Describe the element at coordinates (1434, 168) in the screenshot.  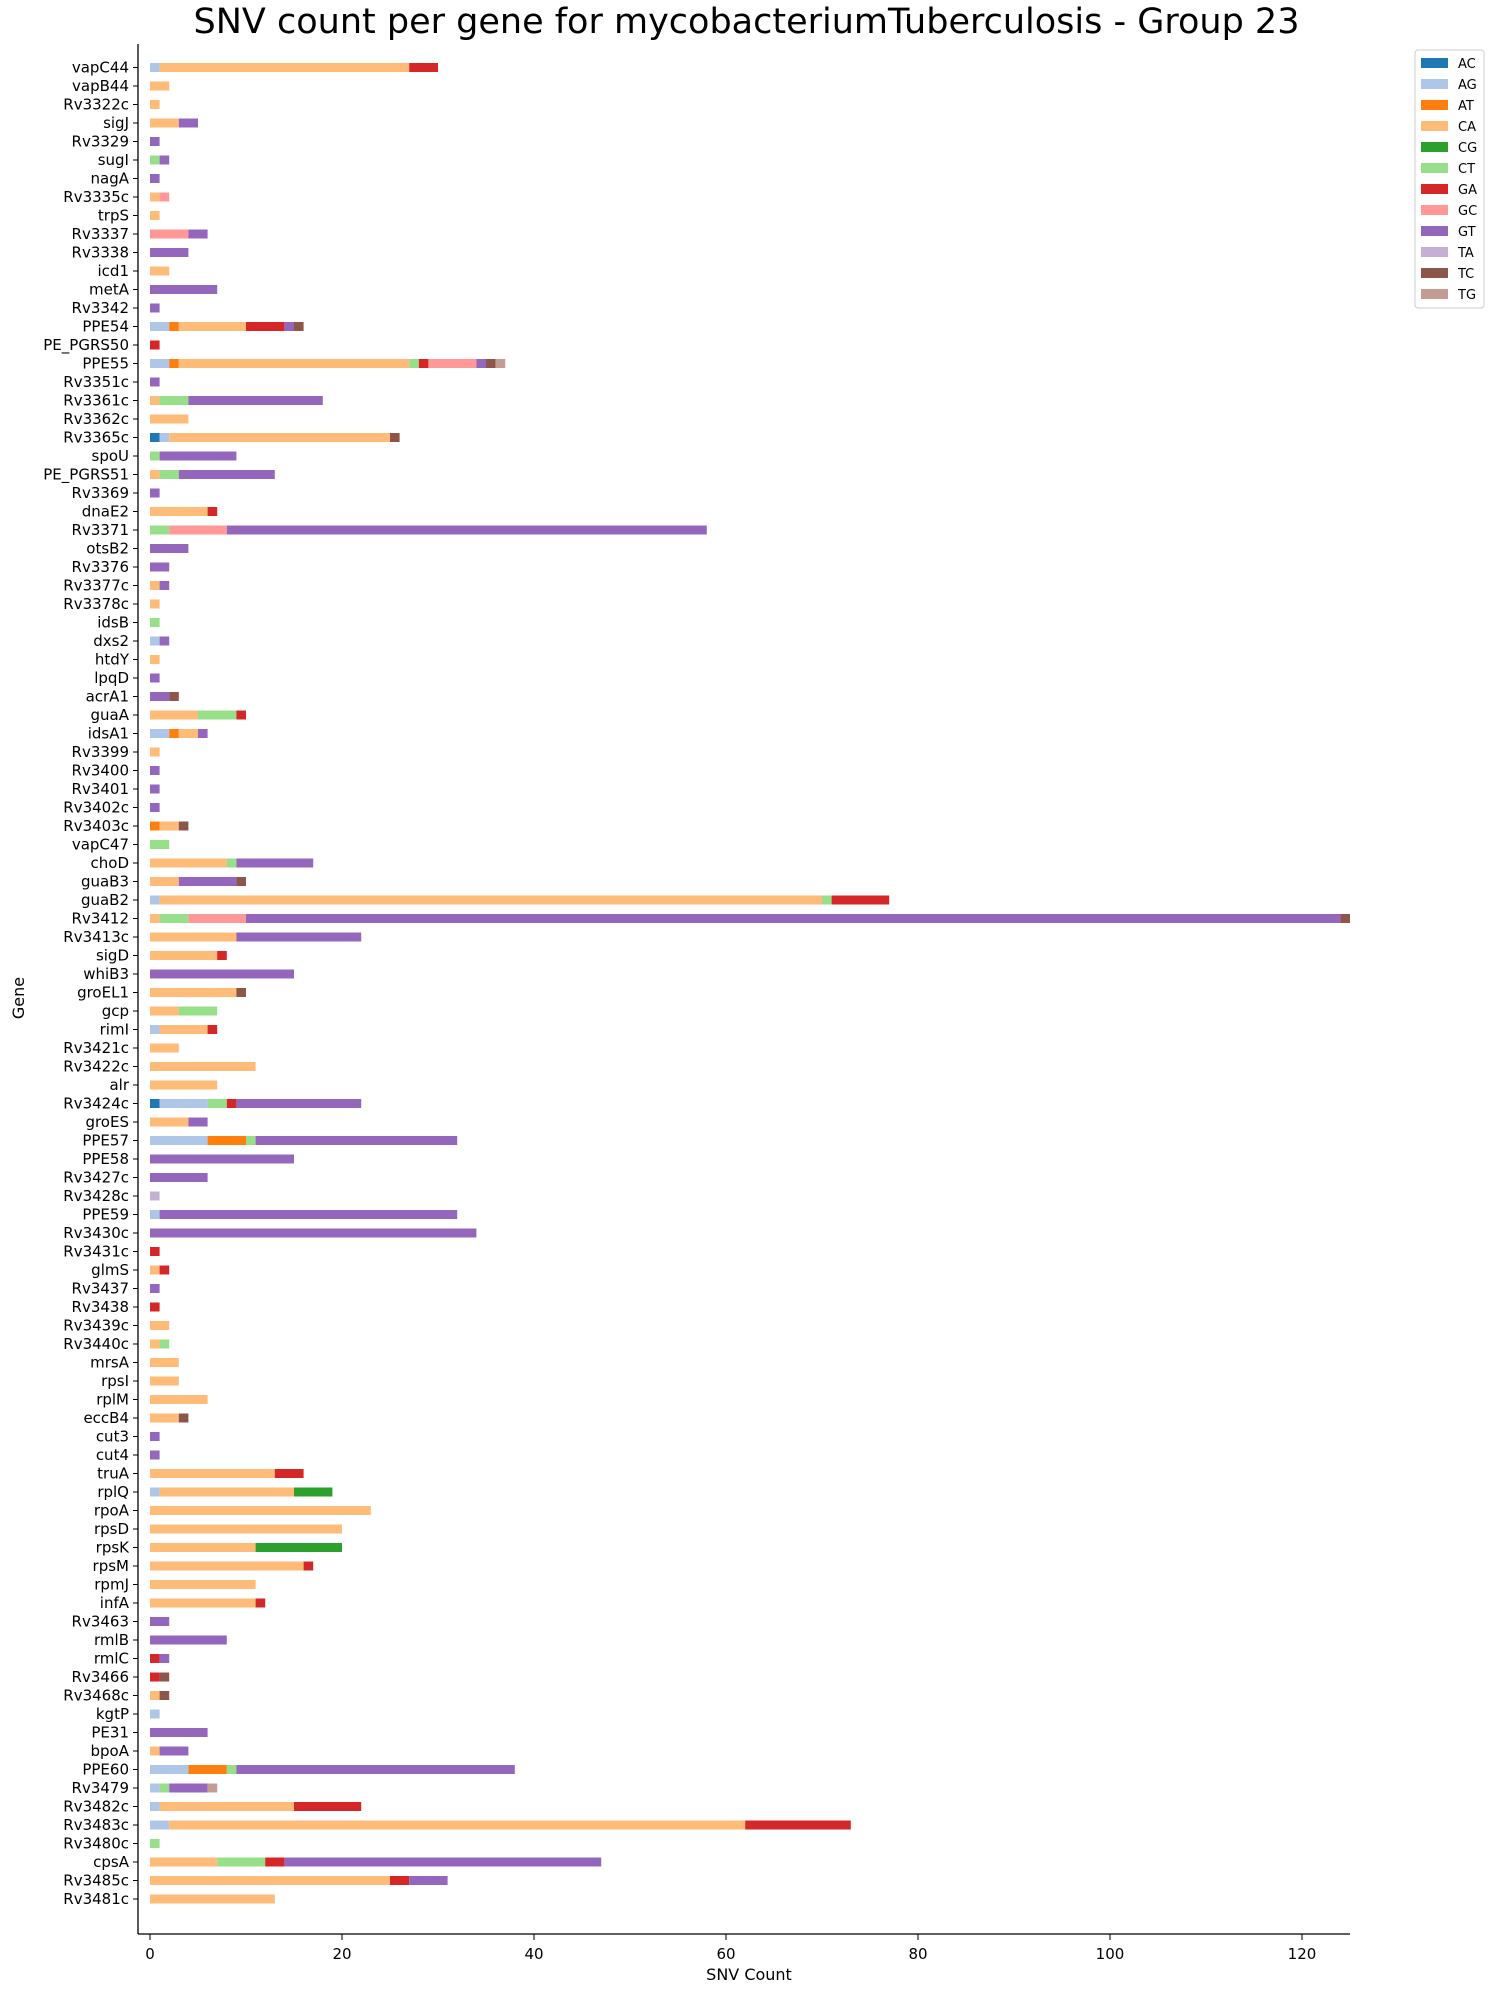
I see `legend-swatch-ct` at that location.